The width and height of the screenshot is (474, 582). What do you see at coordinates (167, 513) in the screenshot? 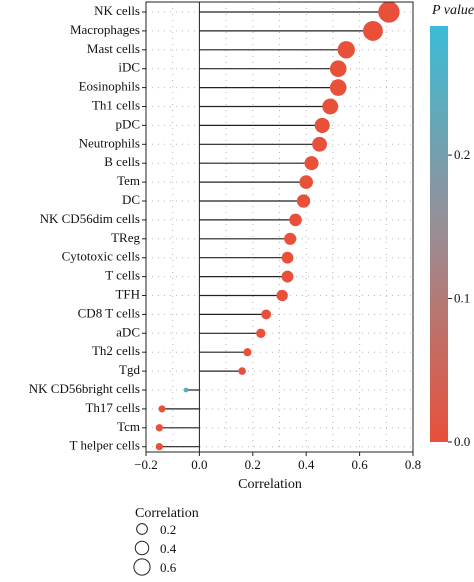
I see `size-legend-title: Correlation` at bounding box center [167, 513].